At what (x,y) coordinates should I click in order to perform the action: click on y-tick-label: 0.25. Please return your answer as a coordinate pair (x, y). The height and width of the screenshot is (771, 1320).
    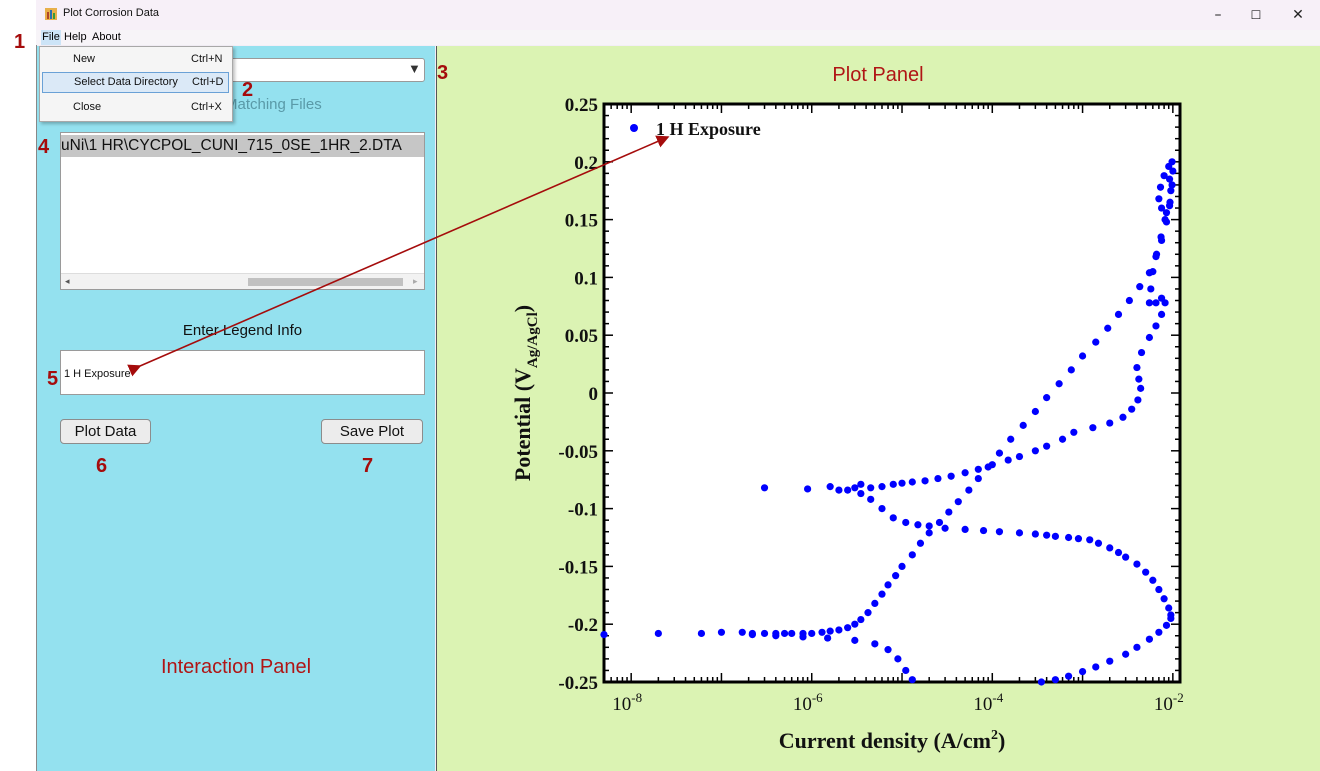
    Looking at the image, I should click on (581, 105).